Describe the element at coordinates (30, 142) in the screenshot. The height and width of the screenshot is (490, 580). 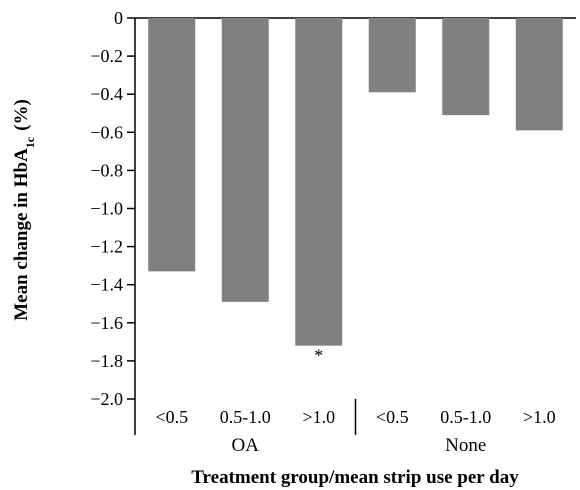
I see `y-axis-title-subscript: 1c` at that location.